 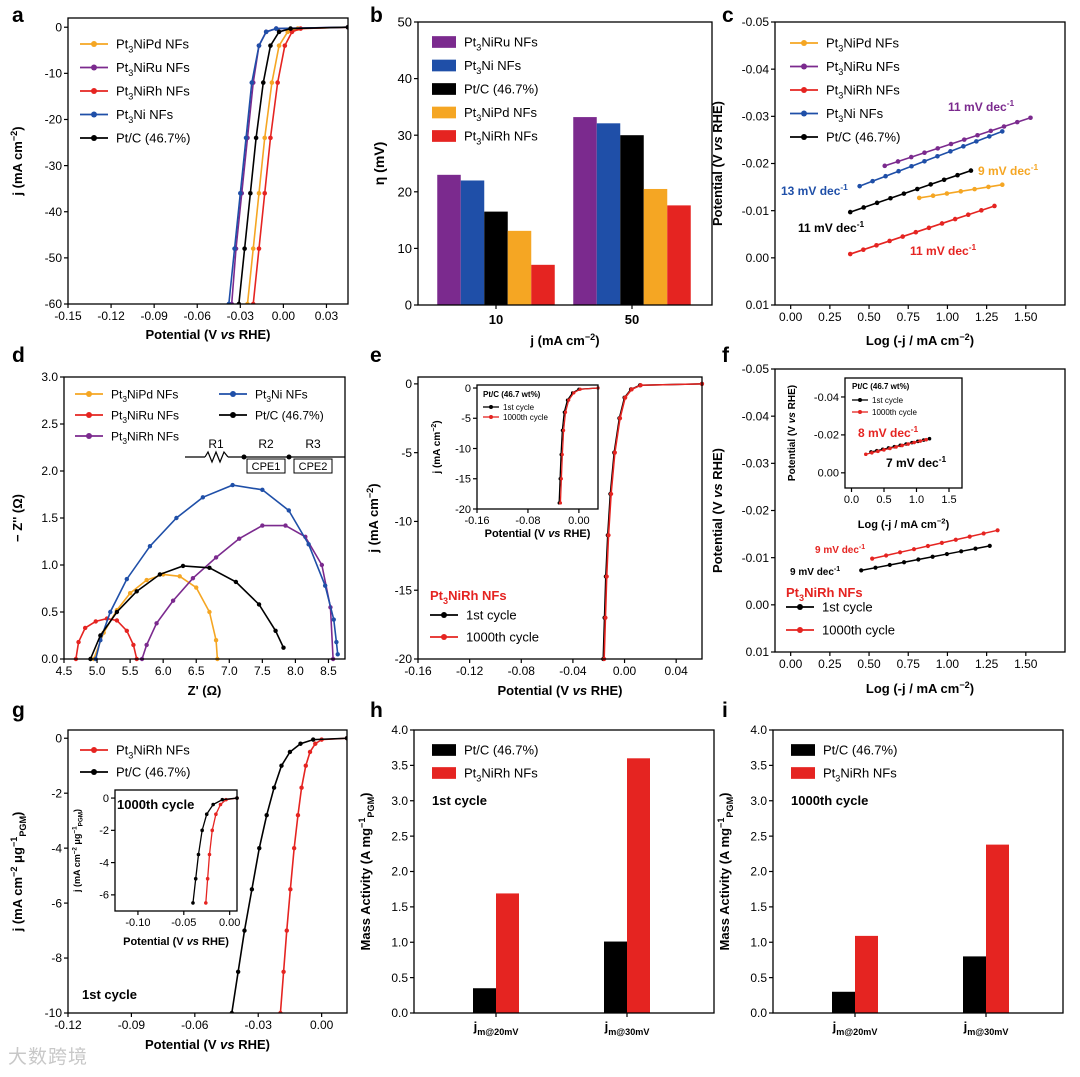 What do you see at coordinates (18, 15) in the screenshot?
I see `panel-letter-a: a` at bounding box center [18, 15].